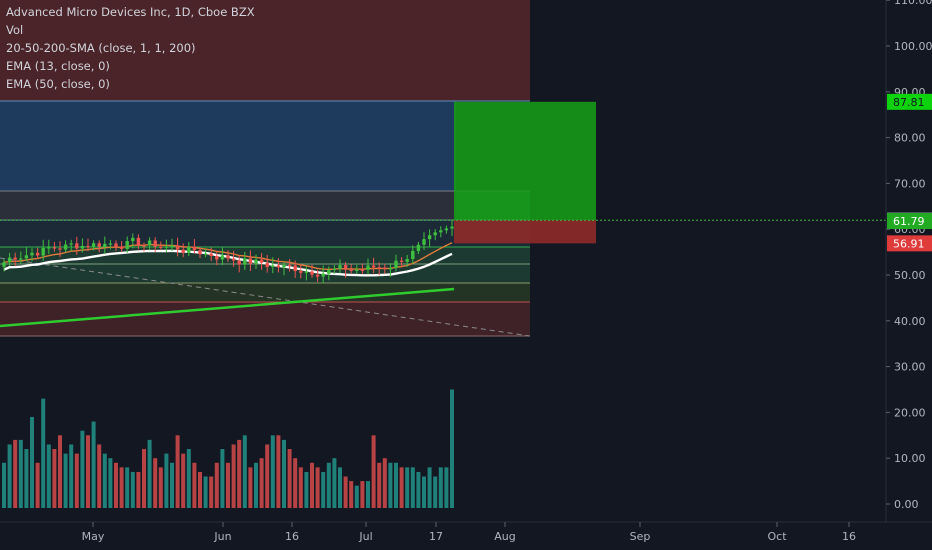 The image size is (932, 550). What do you see at coordinates (910, 183) in the screenshot?
I see `price-tick-label: 70.00` at bounding box center [910, 183].